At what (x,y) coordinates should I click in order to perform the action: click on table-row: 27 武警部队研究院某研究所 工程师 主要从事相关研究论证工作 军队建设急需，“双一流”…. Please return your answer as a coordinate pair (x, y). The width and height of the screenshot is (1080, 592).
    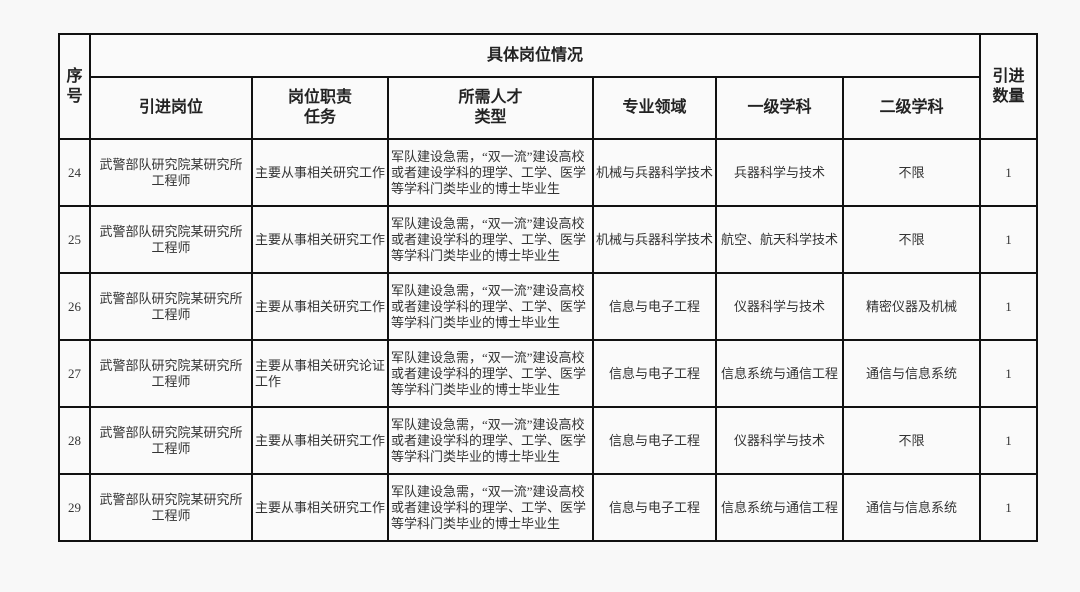
    Looking at the image, I should click on (548, 373).